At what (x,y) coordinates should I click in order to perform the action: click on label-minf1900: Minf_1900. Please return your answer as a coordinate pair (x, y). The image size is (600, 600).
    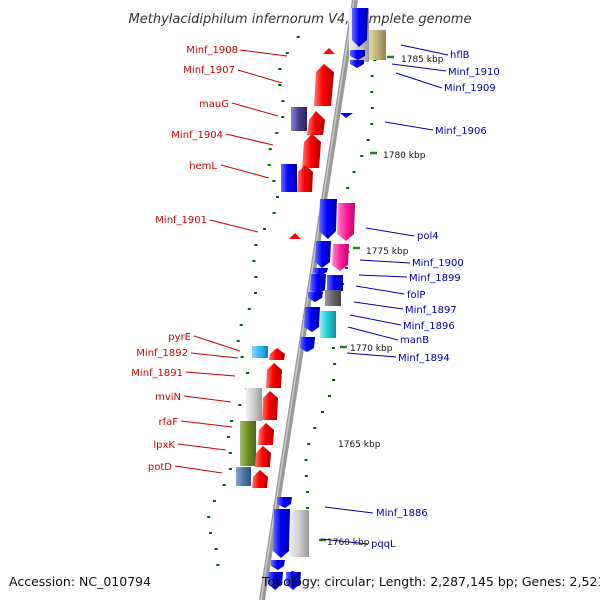
    Looking at the image, I should click on (438, 263).